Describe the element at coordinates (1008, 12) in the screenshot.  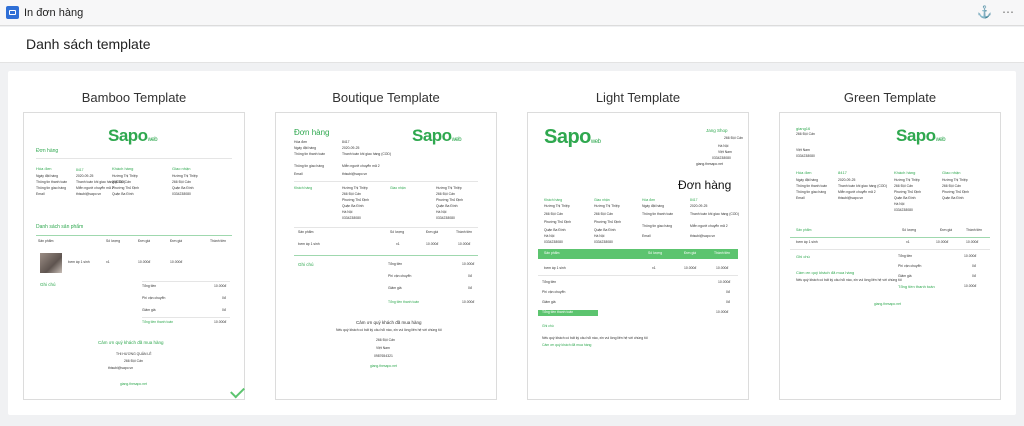
I see `more-icon: ⋯` at that location.